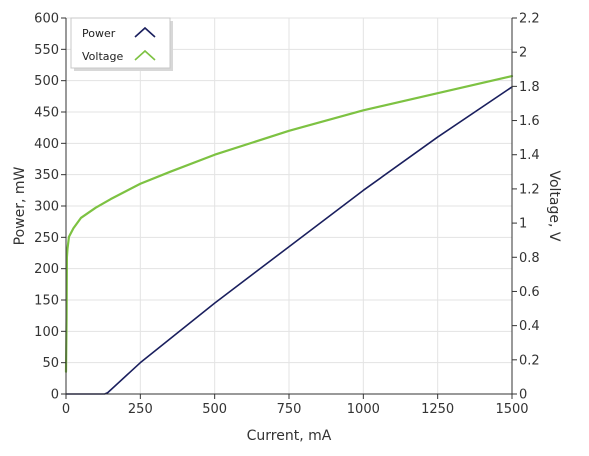 The width and height of the screenshot is (589, 456). Describe the element at coordinates (289, 409) in the screenshot. I see `x-tick-label: 750` at that location.